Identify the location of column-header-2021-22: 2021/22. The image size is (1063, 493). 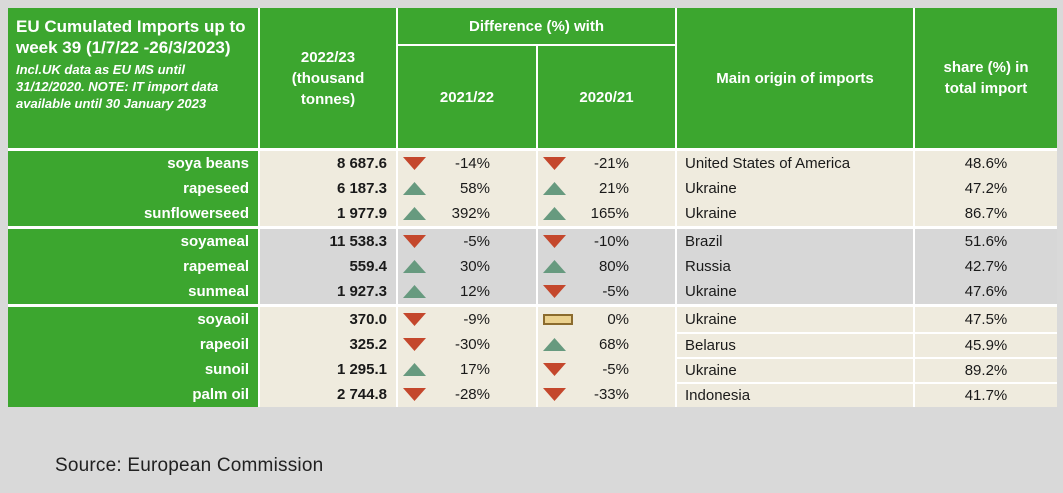
(467, 97).